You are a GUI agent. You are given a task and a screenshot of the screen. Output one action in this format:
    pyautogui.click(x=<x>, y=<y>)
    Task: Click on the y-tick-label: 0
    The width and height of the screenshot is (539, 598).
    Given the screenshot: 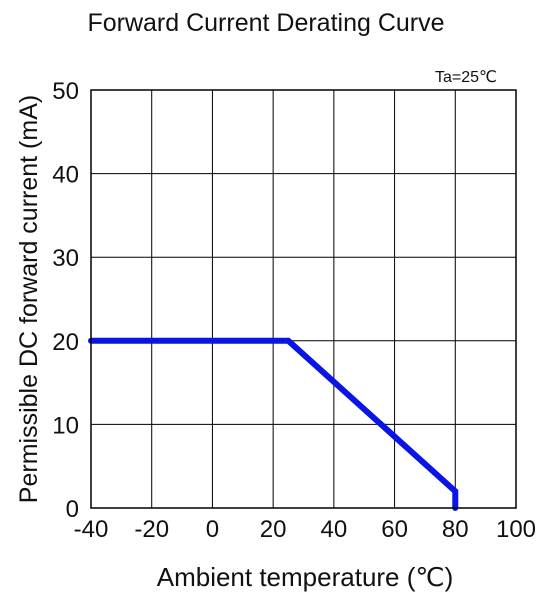 What is the action you would take?
    pyautogui.click(x=72, y=509)
    